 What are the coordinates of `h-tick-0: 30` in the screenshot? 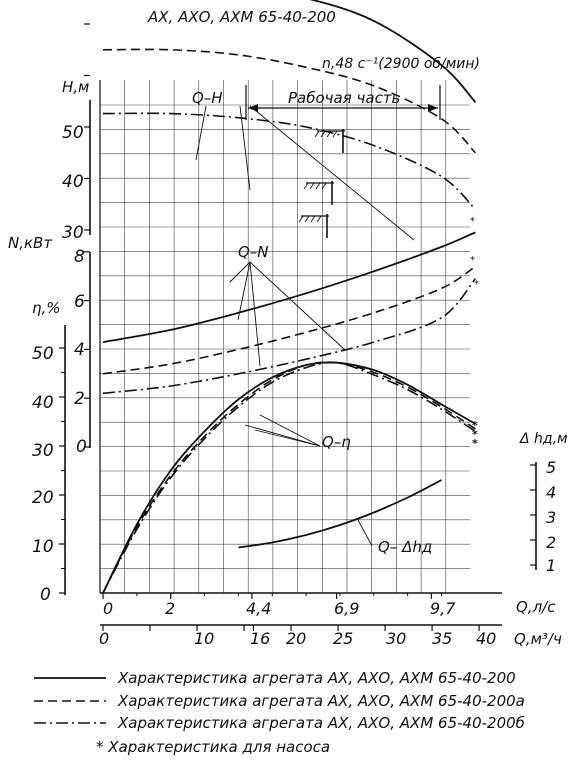 It's located at (73, 233).